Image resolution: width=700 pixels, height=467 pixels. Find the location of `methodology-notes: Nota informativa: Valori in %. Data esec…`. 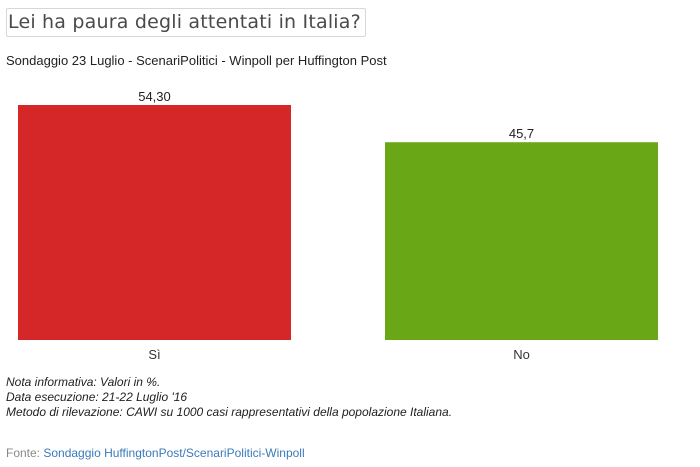

methodology-notes: Nota informativa: Valori in %. Data esec… is located at coordinates (229, 397).